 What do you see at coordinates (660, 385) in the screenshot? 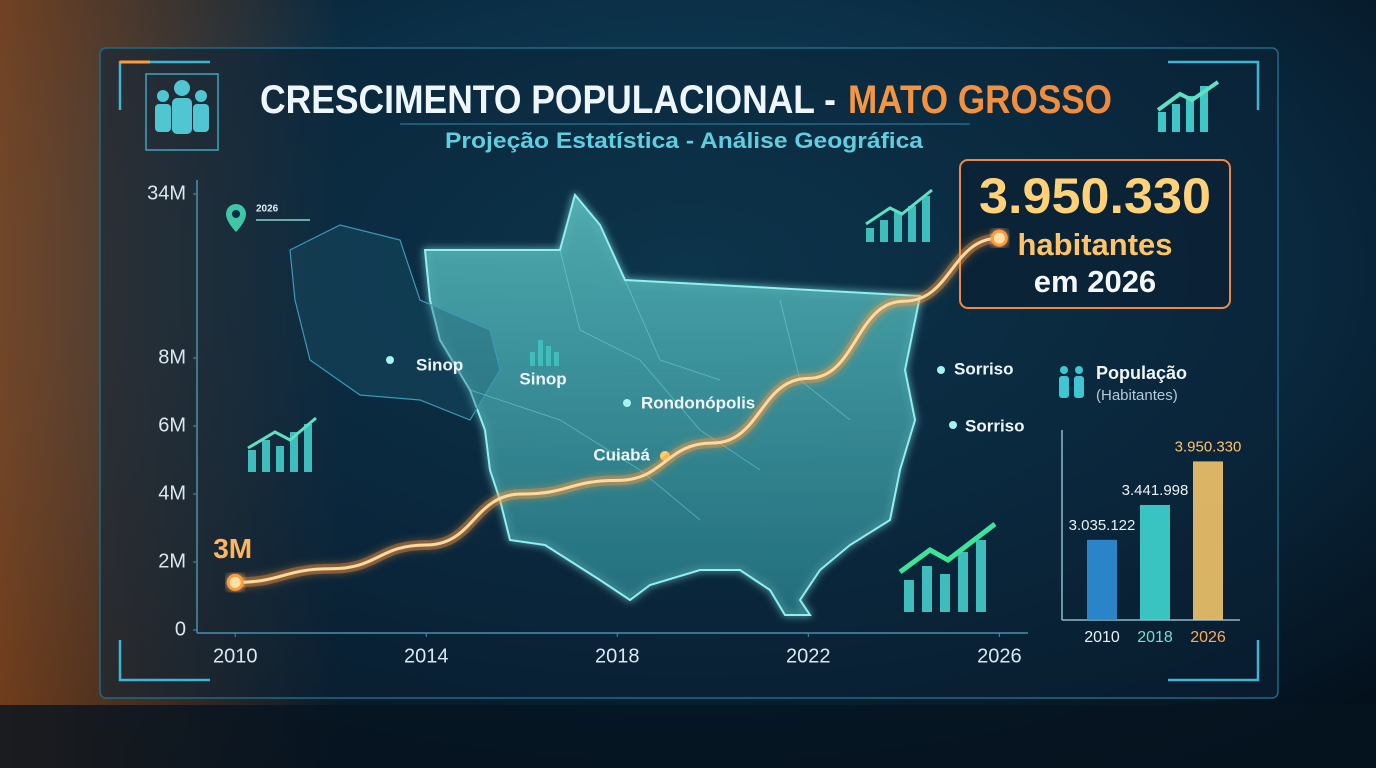
I see `map-rivers` at bounding box center [660, 385].